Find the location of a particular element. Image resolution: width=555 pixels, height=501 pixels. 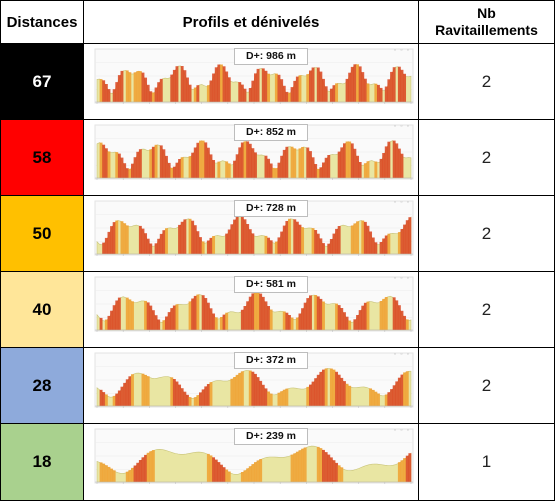

profile-cell: D+: 581 m ◦ ◦ ◦ is located at coordinates (251, 309).